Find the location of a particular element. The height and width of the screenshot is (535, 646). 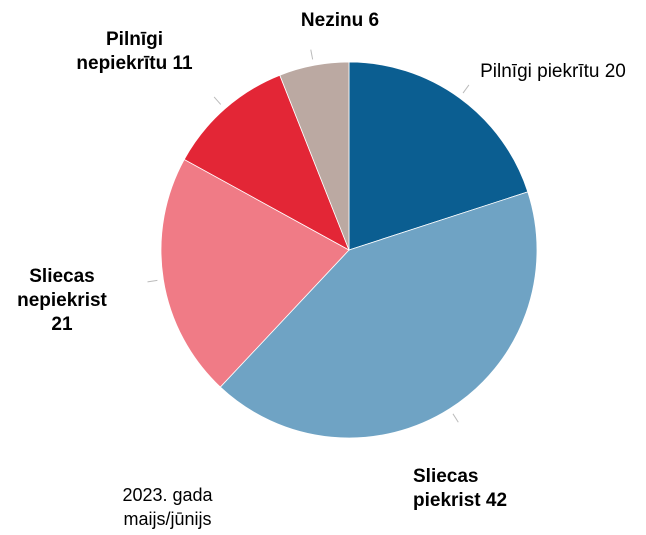

slice-label: Nezinu 6 is located at coordinates (340, 21).